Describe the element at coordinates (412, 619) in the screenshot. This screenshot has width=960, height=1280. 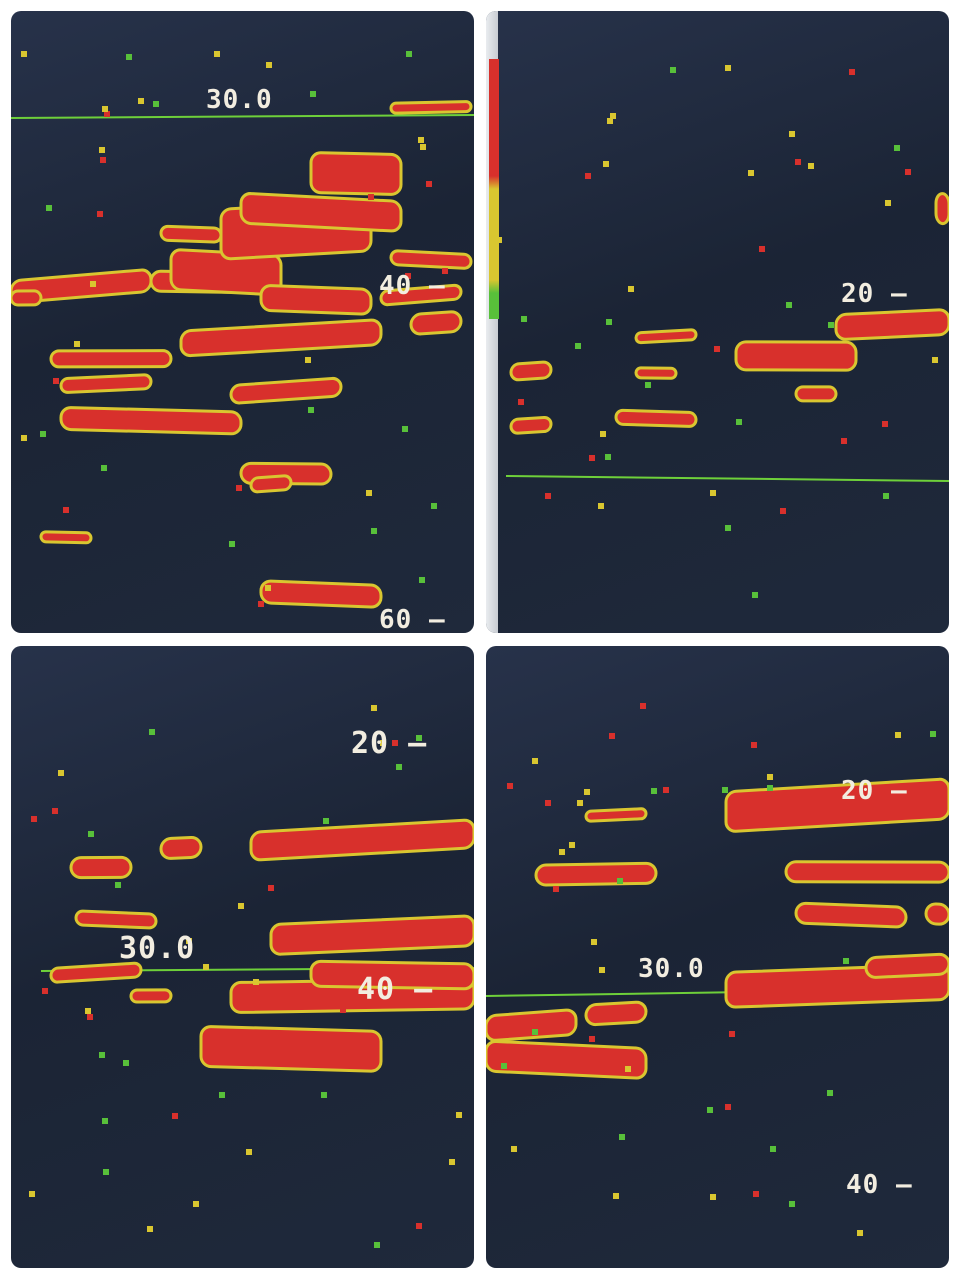
I see `depth-scale-label: 60 —` at that location.